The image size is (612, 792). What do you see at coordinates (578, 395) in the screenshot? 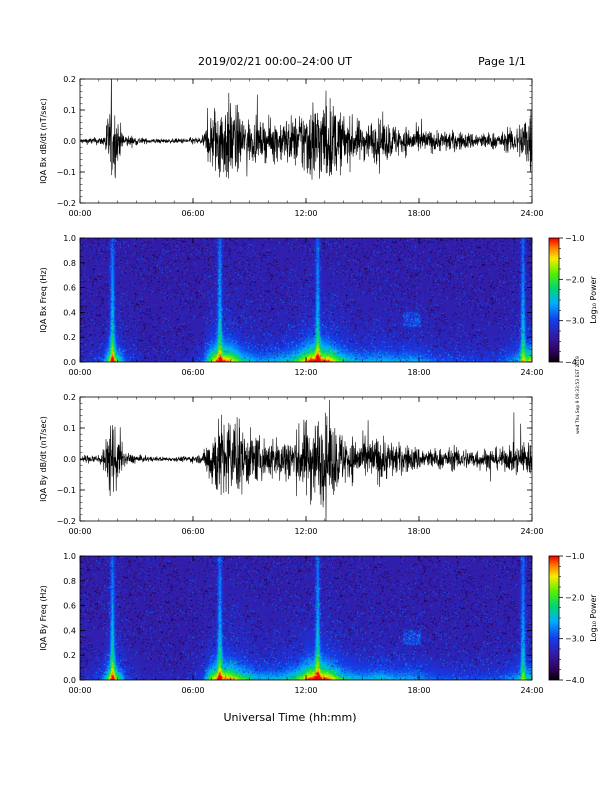
I see `side-note: wed Thu Sep 9 09:33:53 EST 2019` at bounding box center [578, 395].